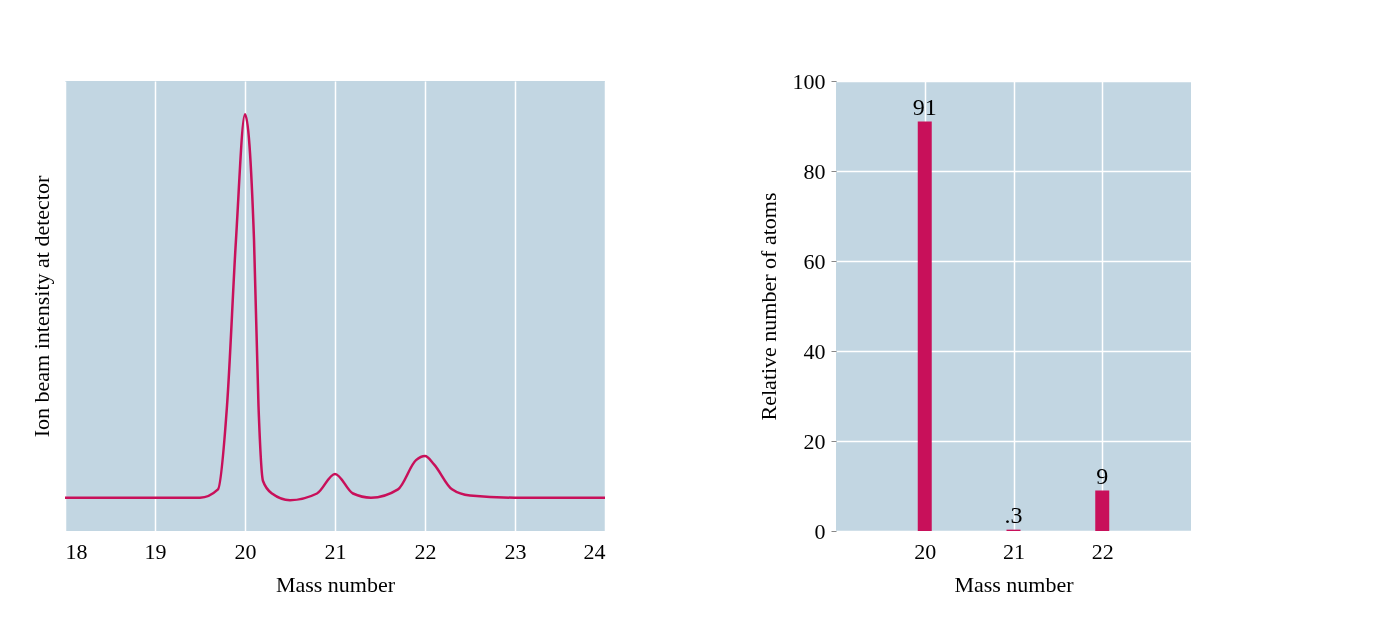  What do you see at coordinates (814, 261) in the screenshot?
I see `y-tick-label: 60` at bounding box center [814, 261].